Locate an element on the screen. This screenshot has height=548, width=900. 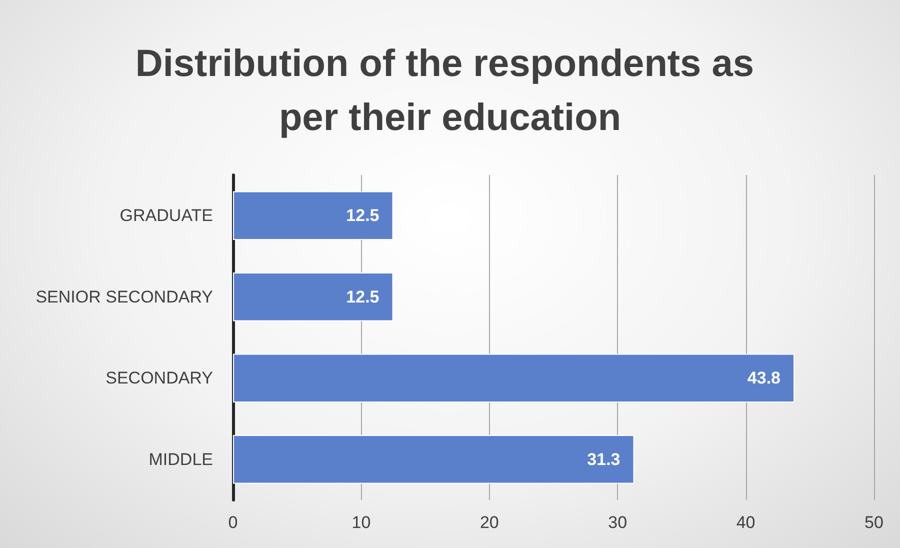
x-tick-label: 30 is located at coordinates (618, 522).